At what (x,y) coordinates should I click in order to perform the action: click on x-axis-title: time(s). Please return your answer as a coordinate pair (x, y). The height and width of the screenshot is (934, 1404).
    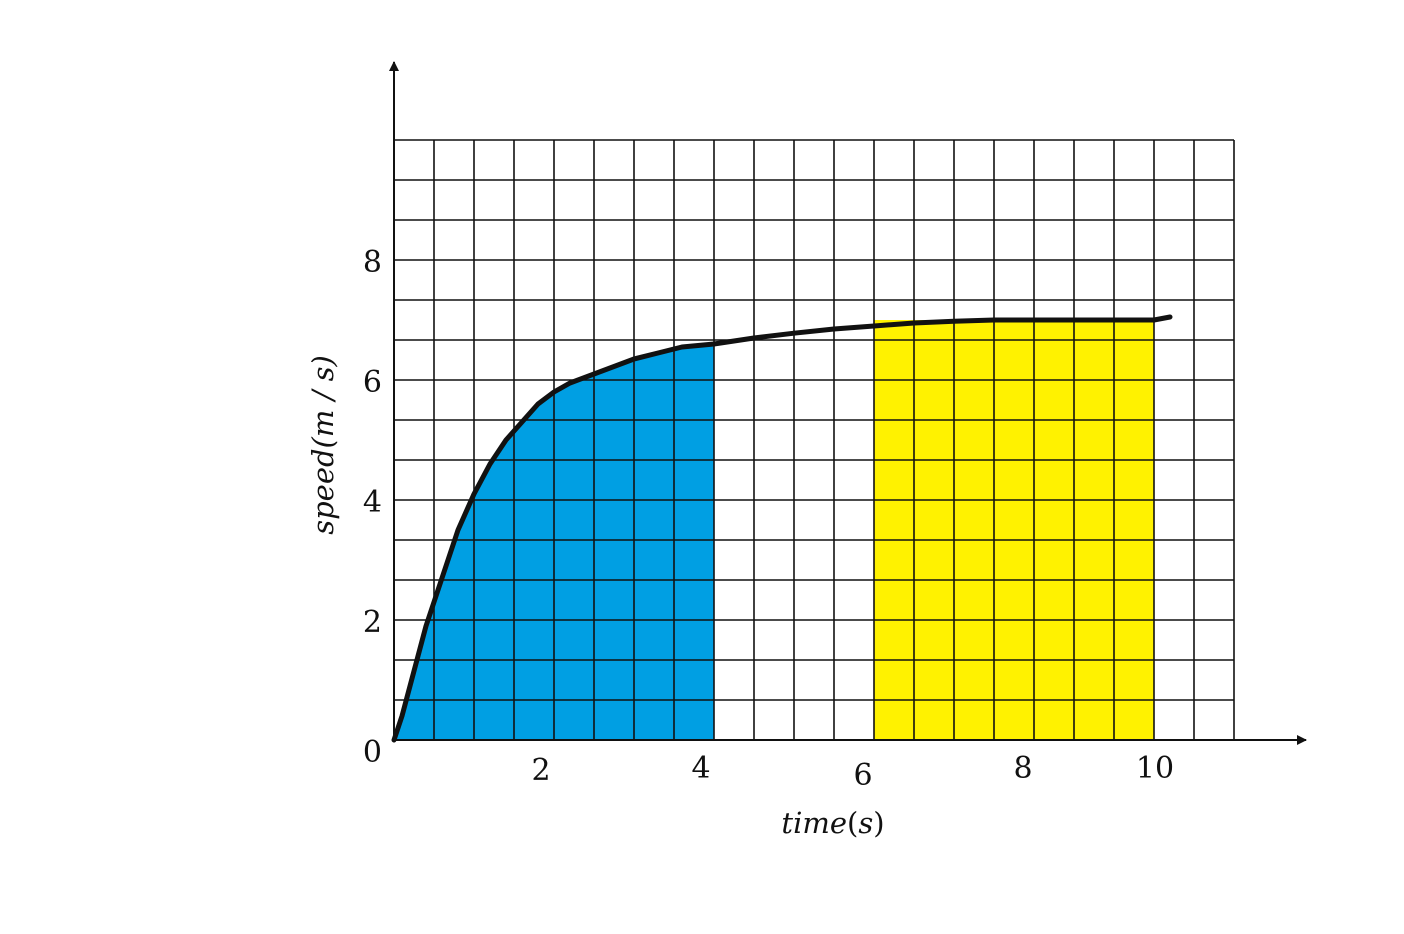
    Looking at the image, I should click on (832, 823).